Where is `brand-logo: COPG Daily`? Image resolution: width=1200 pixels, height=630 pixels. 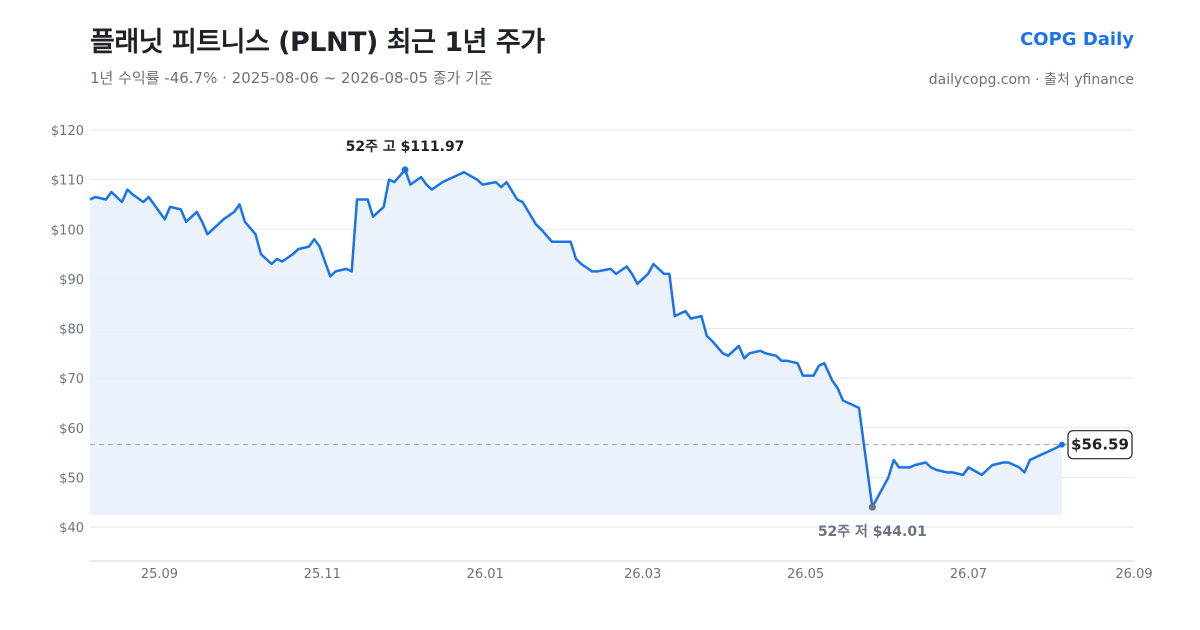
brand-logo: COPG Daily is located at coordinates (1077, 39).